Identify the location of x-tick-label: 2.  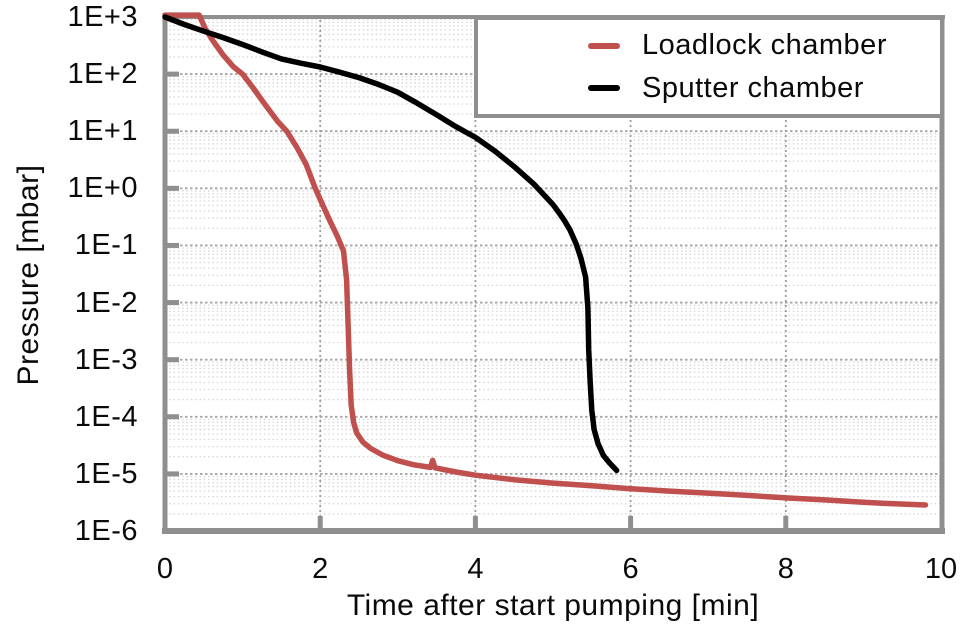
(320, 569).